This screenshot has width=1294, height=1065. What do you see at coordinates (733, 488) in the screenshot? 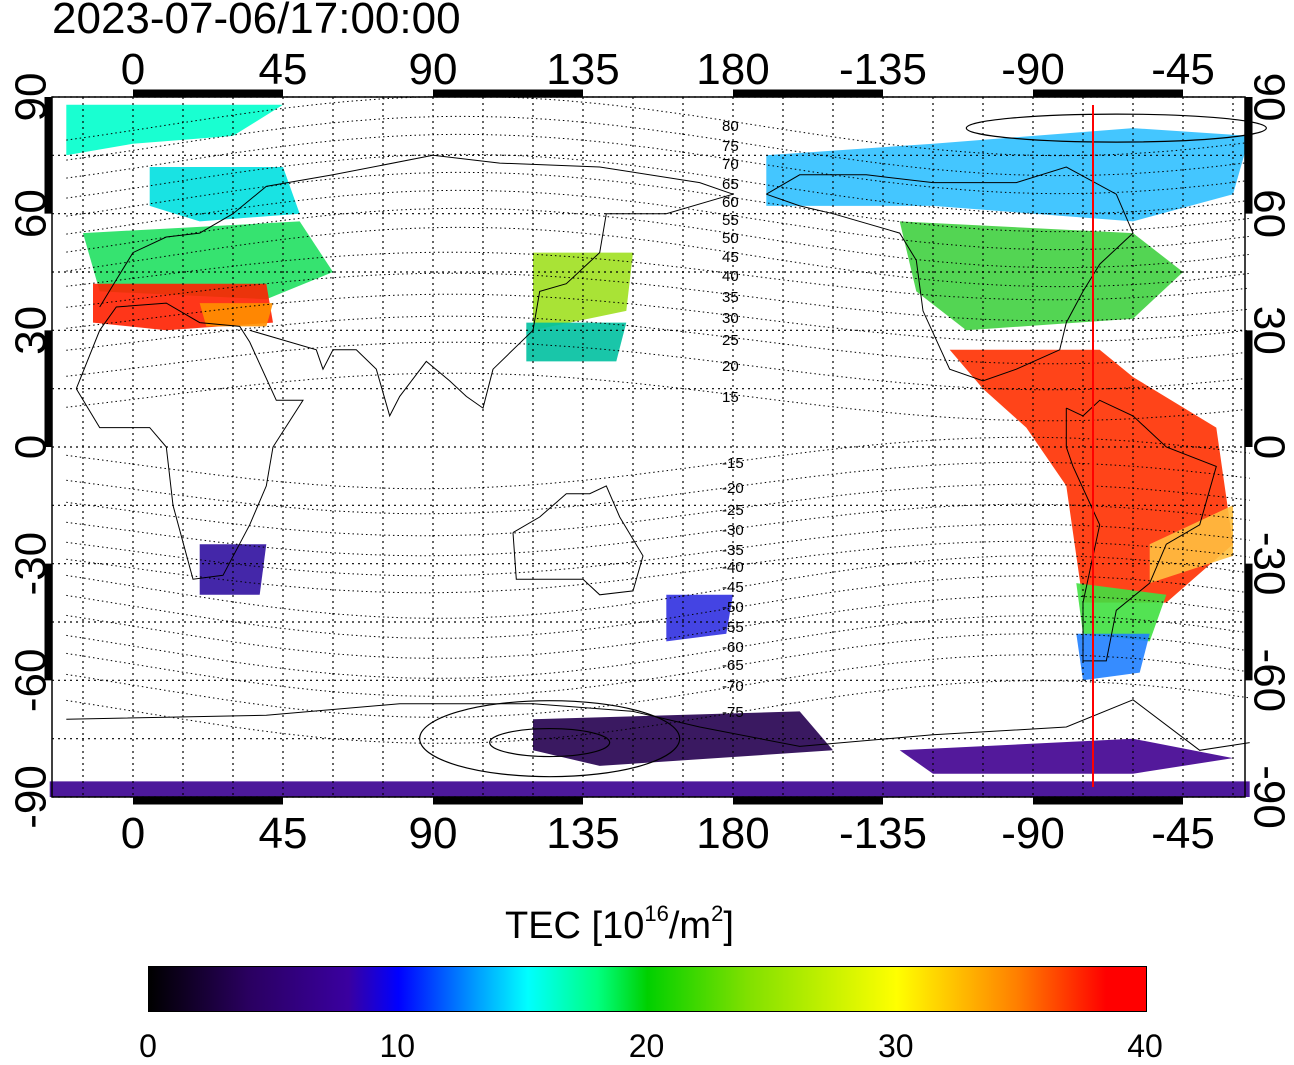
I see `contour-label: -20` at bounding box center [733, 488].